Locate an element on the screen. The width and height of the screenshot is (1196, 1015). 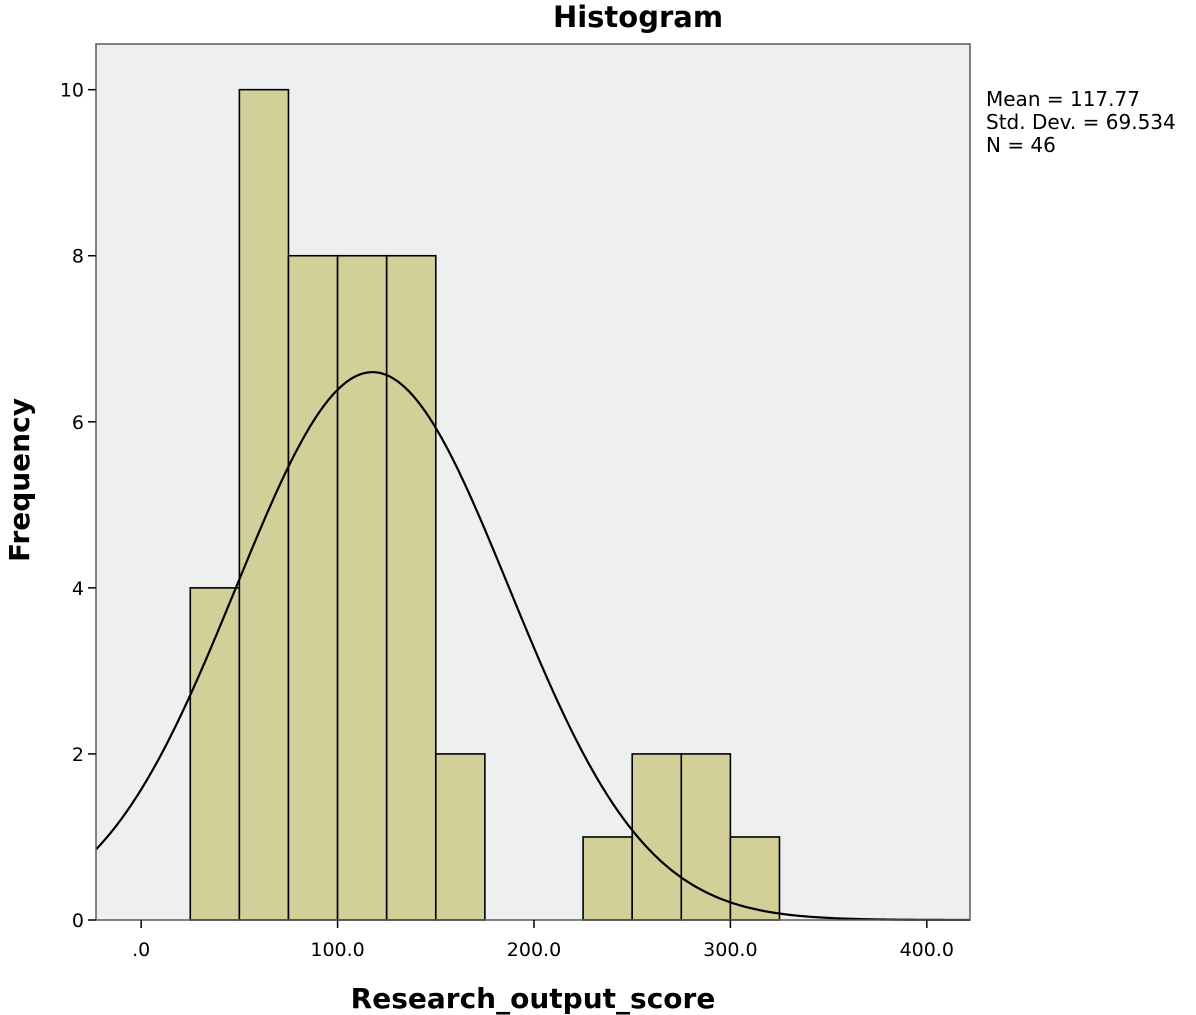
x-axis: .0 100.0 200.0 300.0 400.0 is located at coordinates (543, 940).